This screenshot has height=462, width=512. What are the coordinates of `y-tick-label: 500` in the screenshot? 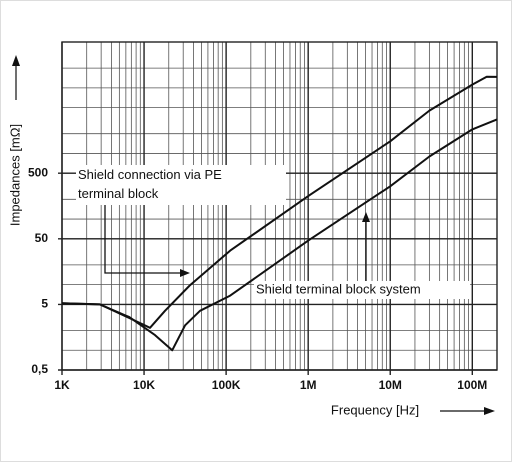 It's located at (38, 172).